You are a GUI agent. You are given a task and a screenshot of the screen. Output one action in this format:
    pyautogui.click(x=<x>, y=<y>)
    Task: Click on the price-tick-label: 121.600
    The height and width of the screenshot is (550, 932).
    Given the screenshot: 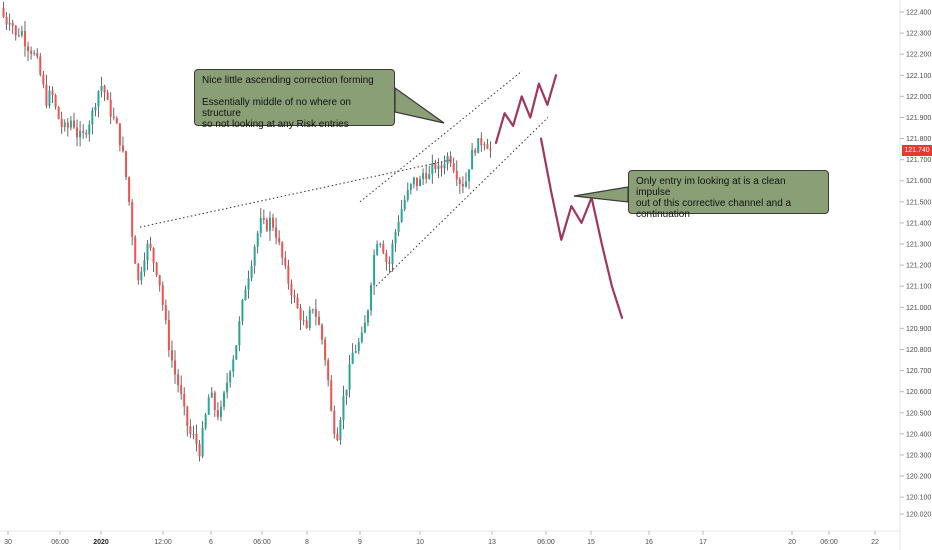 What is the action you would take?
    pyautogui.click(x=918, y=181)
    